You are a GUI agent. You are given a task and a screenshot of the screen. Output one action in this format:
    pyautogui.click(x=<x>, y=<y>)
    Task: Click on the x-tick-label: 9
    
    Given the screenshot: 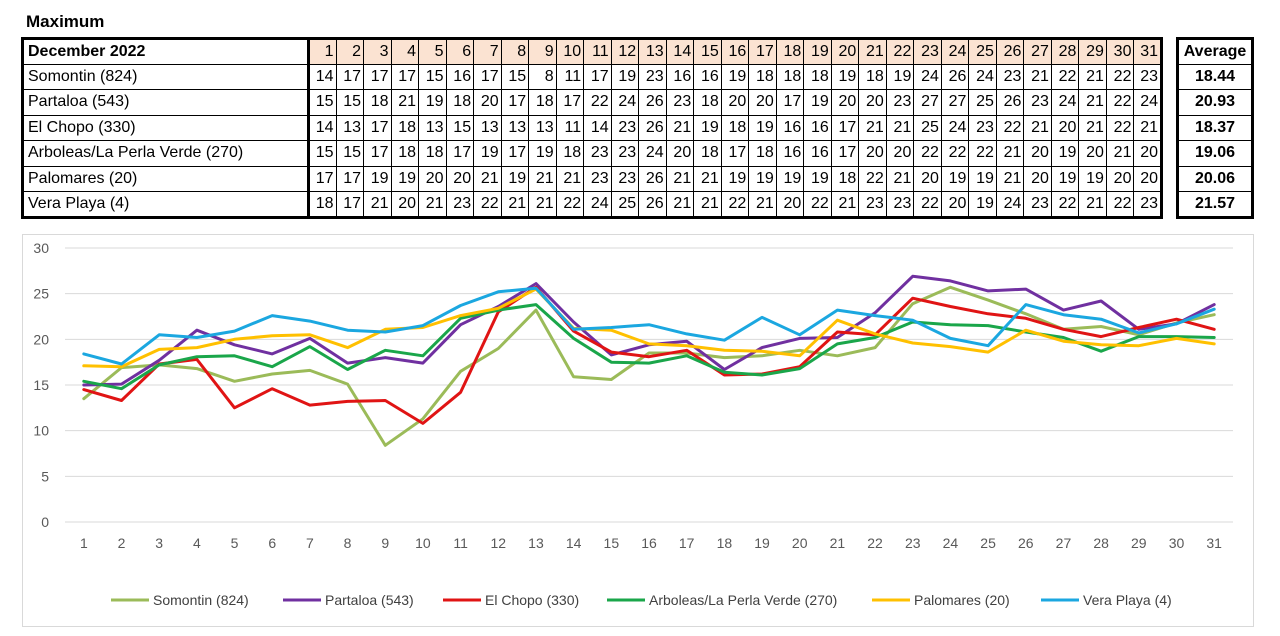 What is the action you would take?
    pyautogui.click(x=385, y=543)
    